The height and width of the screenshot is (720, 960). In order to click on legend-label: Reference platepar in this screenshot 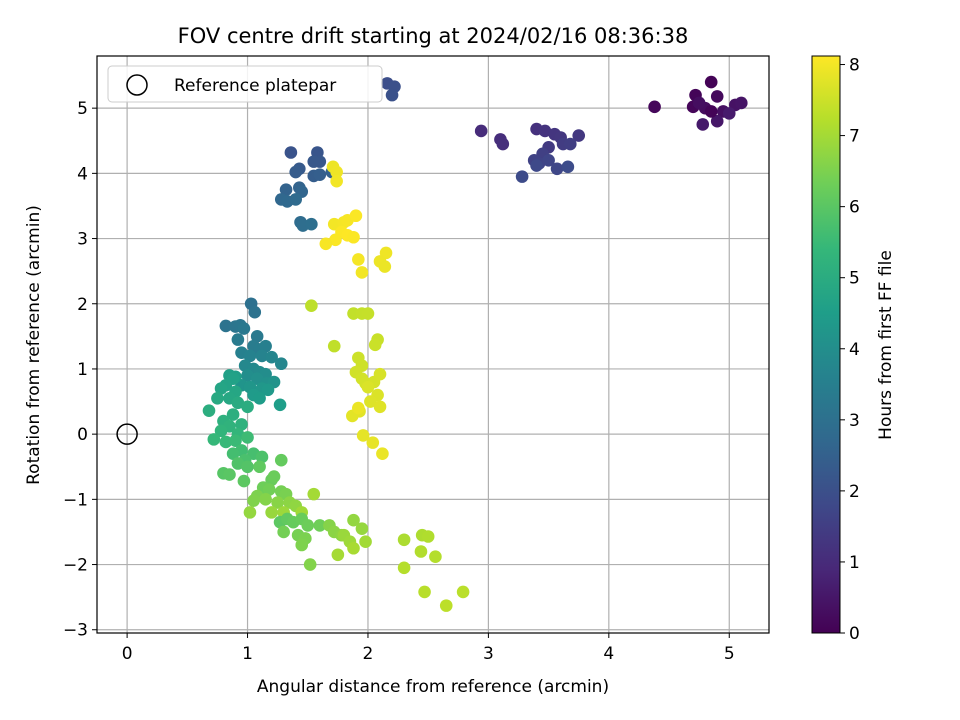, I will do `click(255, 86)`.